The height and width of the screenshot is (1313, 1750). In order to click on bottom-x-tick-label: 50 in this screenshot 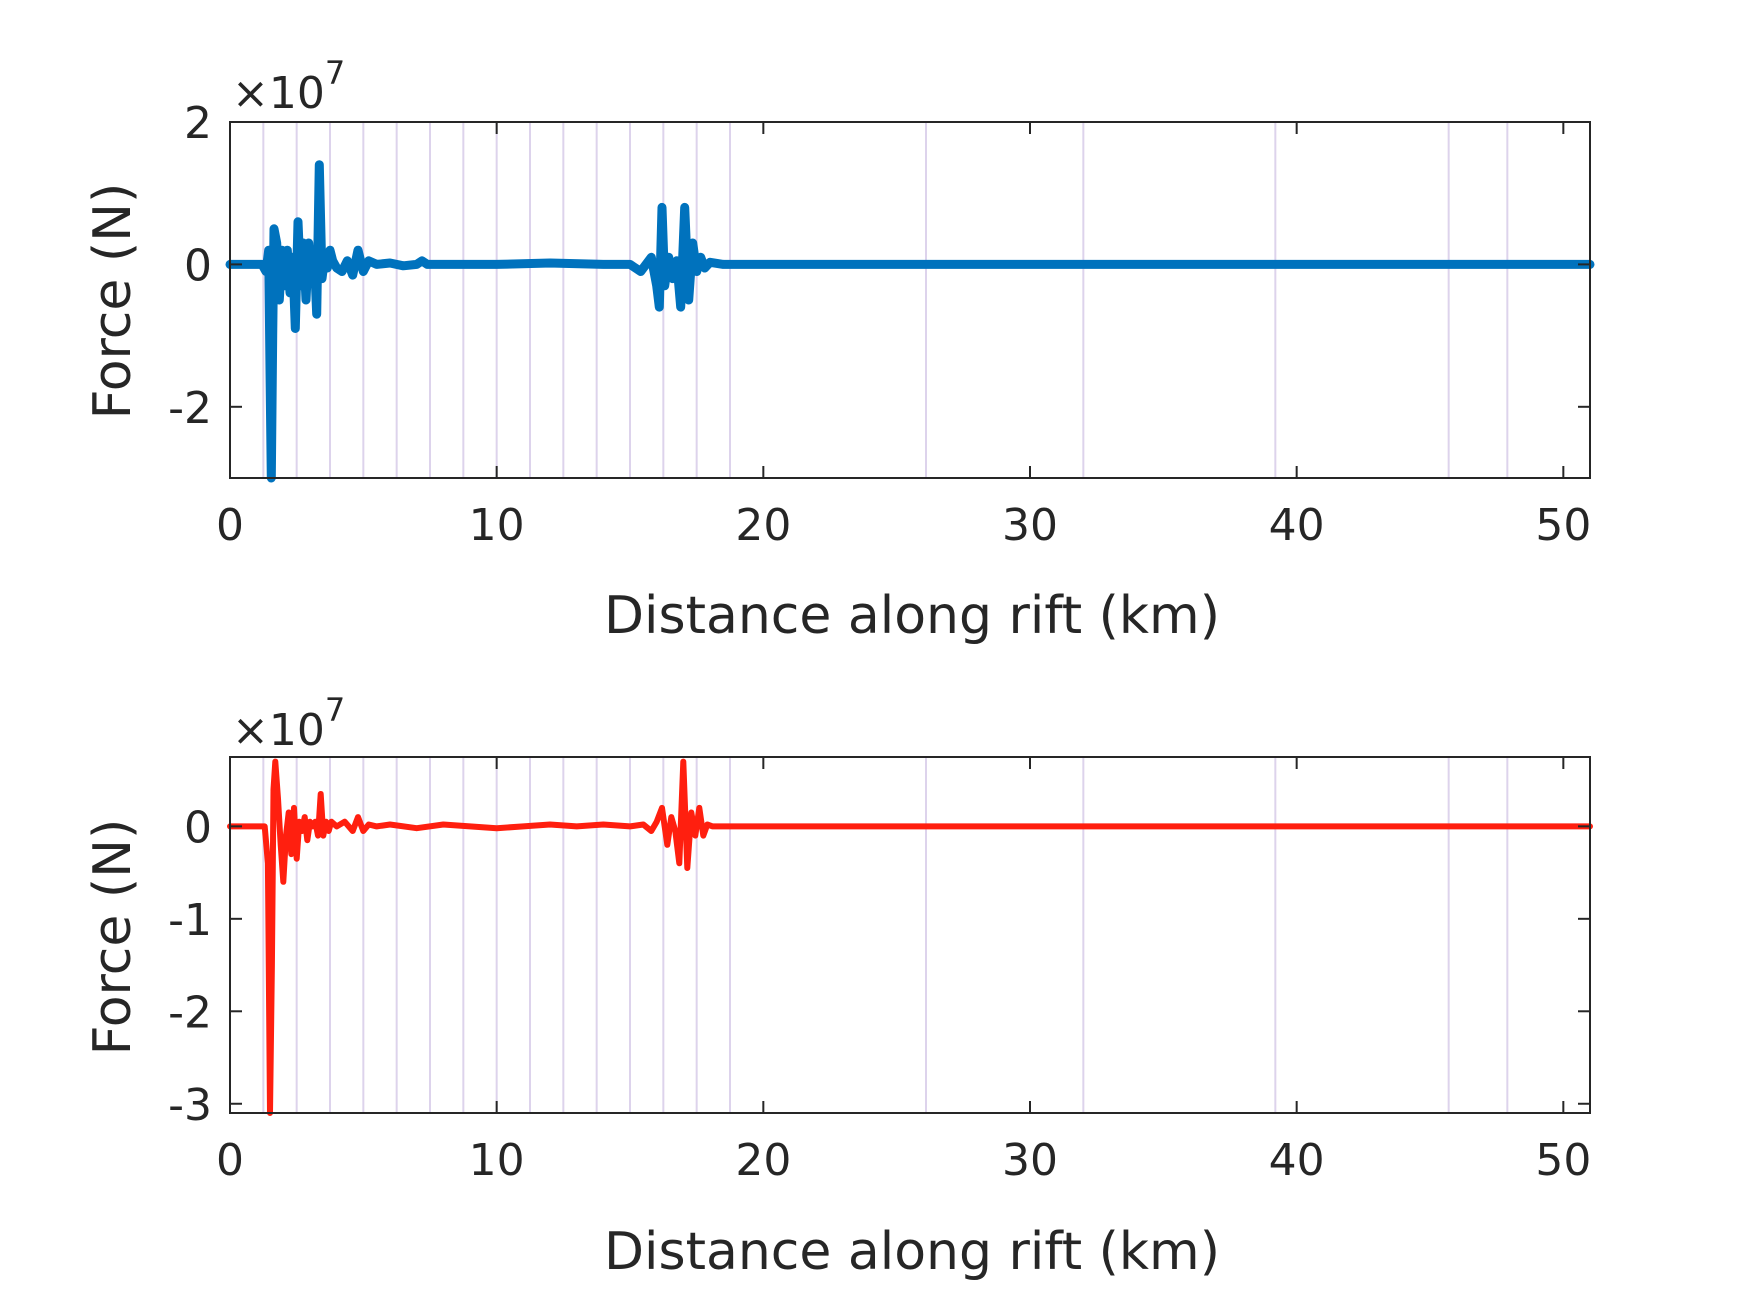, I will do `click(1563, 1160)`.